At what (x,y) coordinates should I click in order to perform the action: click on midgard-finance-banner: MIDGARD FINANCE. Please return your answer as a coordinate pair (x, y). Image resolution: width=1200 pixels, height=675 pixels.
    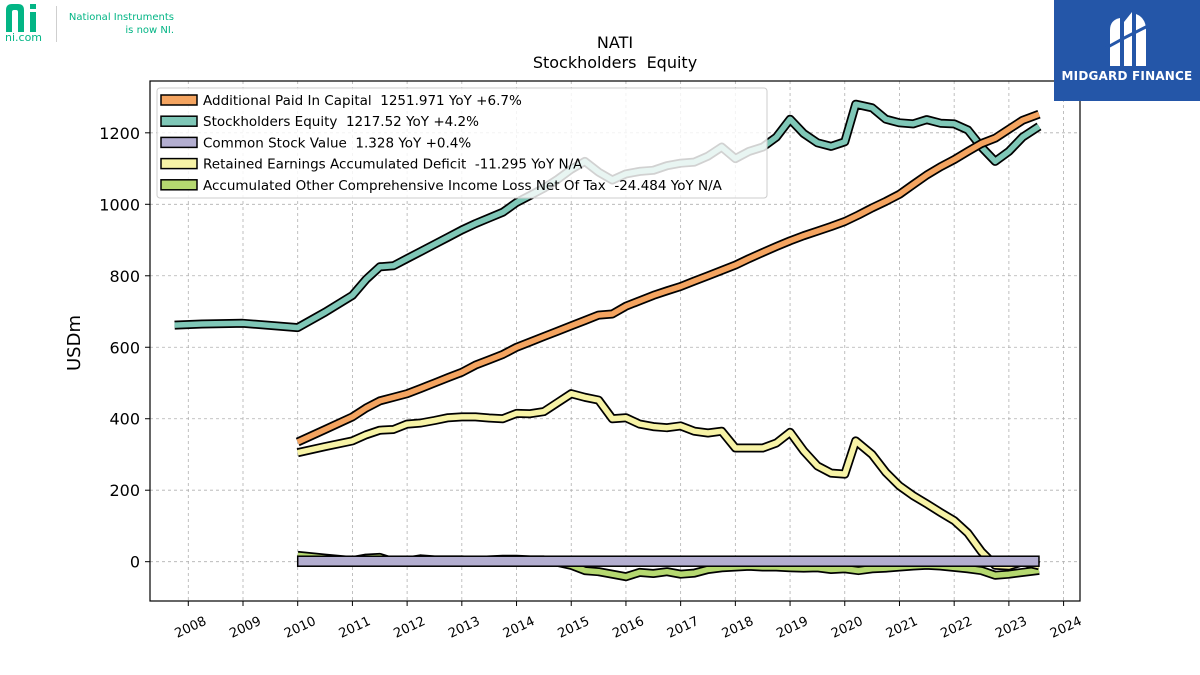
    Looking at the image, I should click on (1127, 50).